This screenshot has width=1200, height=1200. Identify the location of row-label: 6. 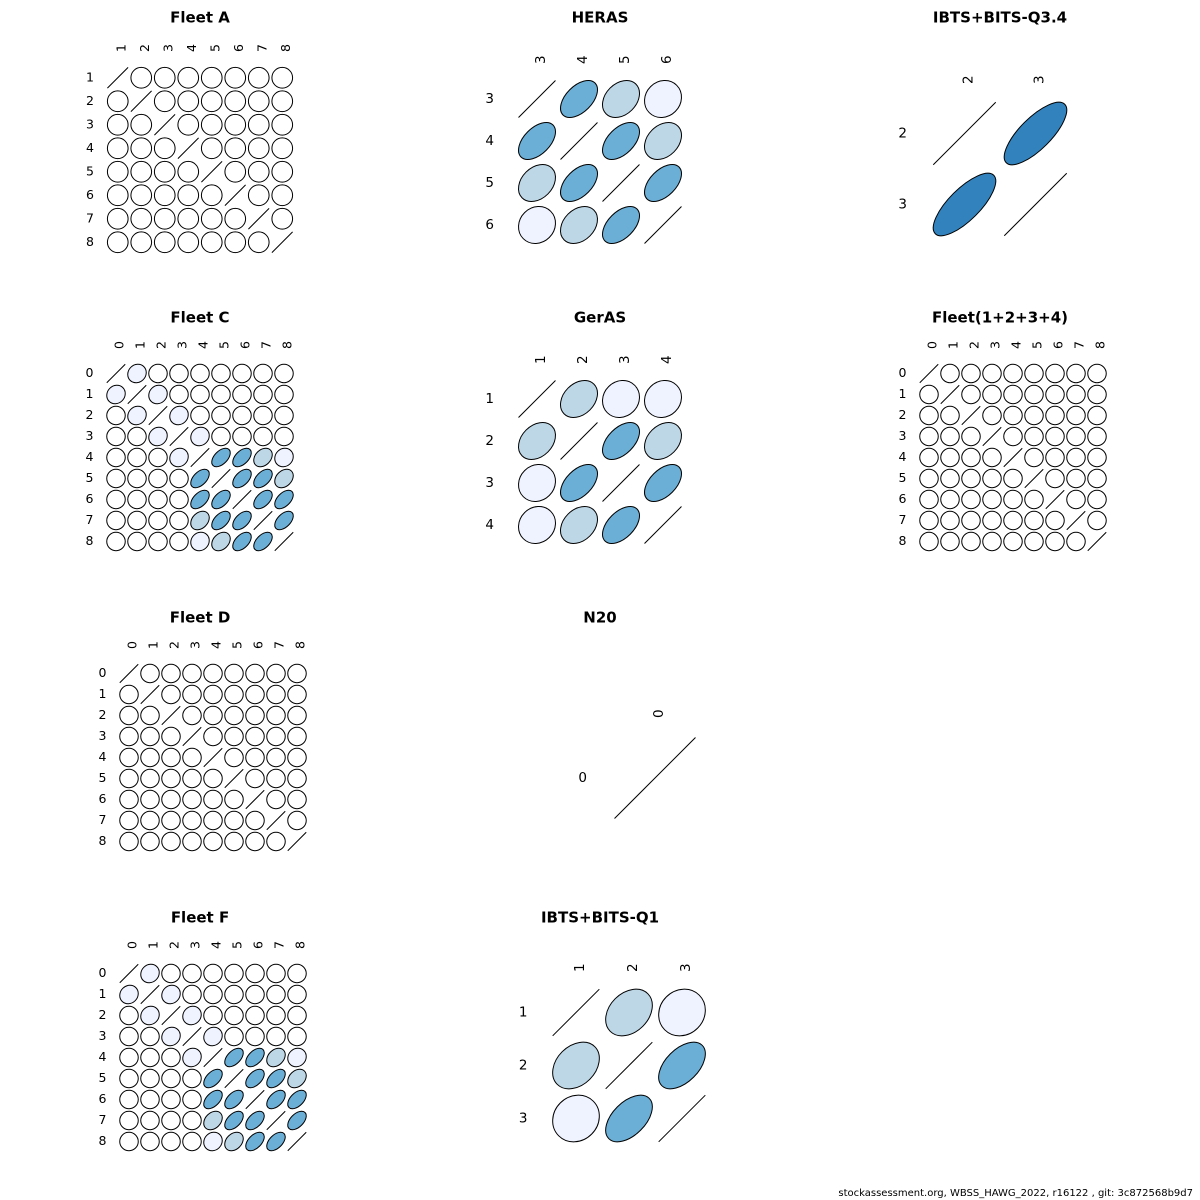
(103, 1098).